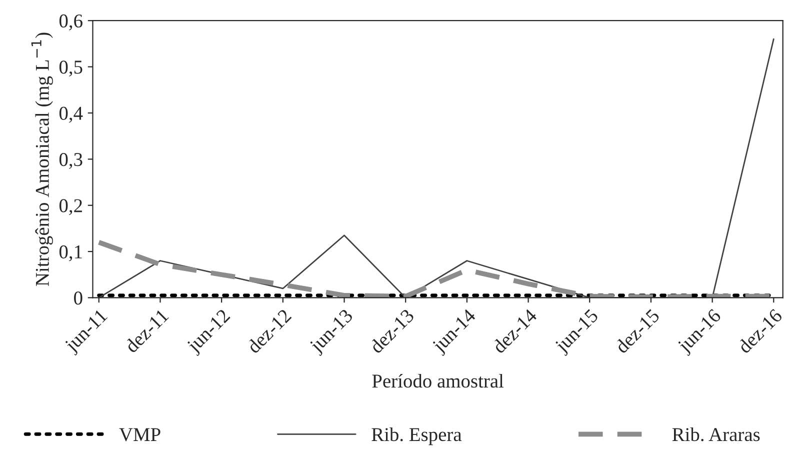 The image size is (786, 458). Describe the element at coordinates (70, 22) in the screenshot. I see `y-tick-label: 0,6` at that location.